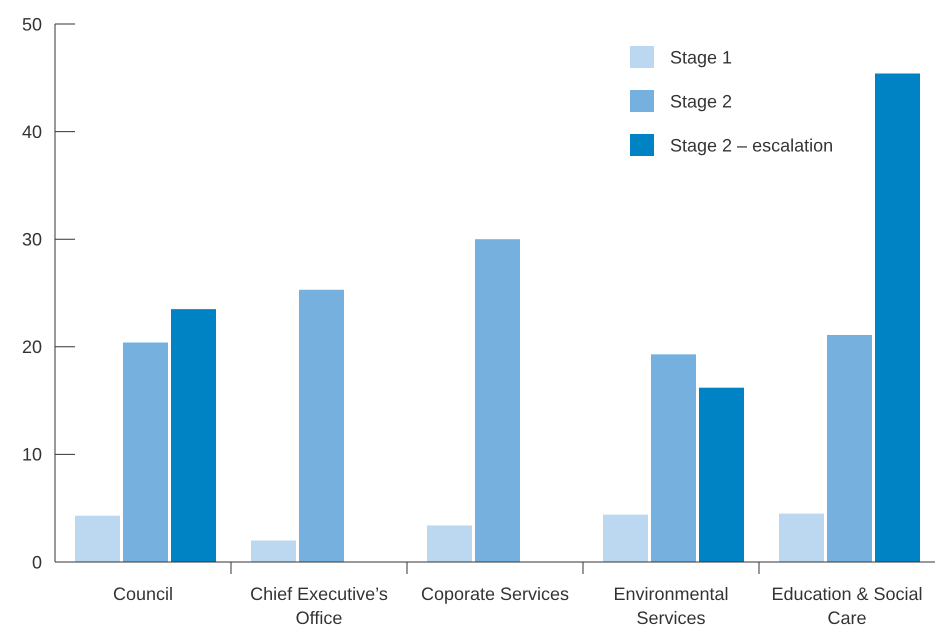  I want to click on x-tick-label: Chief Executive’s Office, so click(319, 606).